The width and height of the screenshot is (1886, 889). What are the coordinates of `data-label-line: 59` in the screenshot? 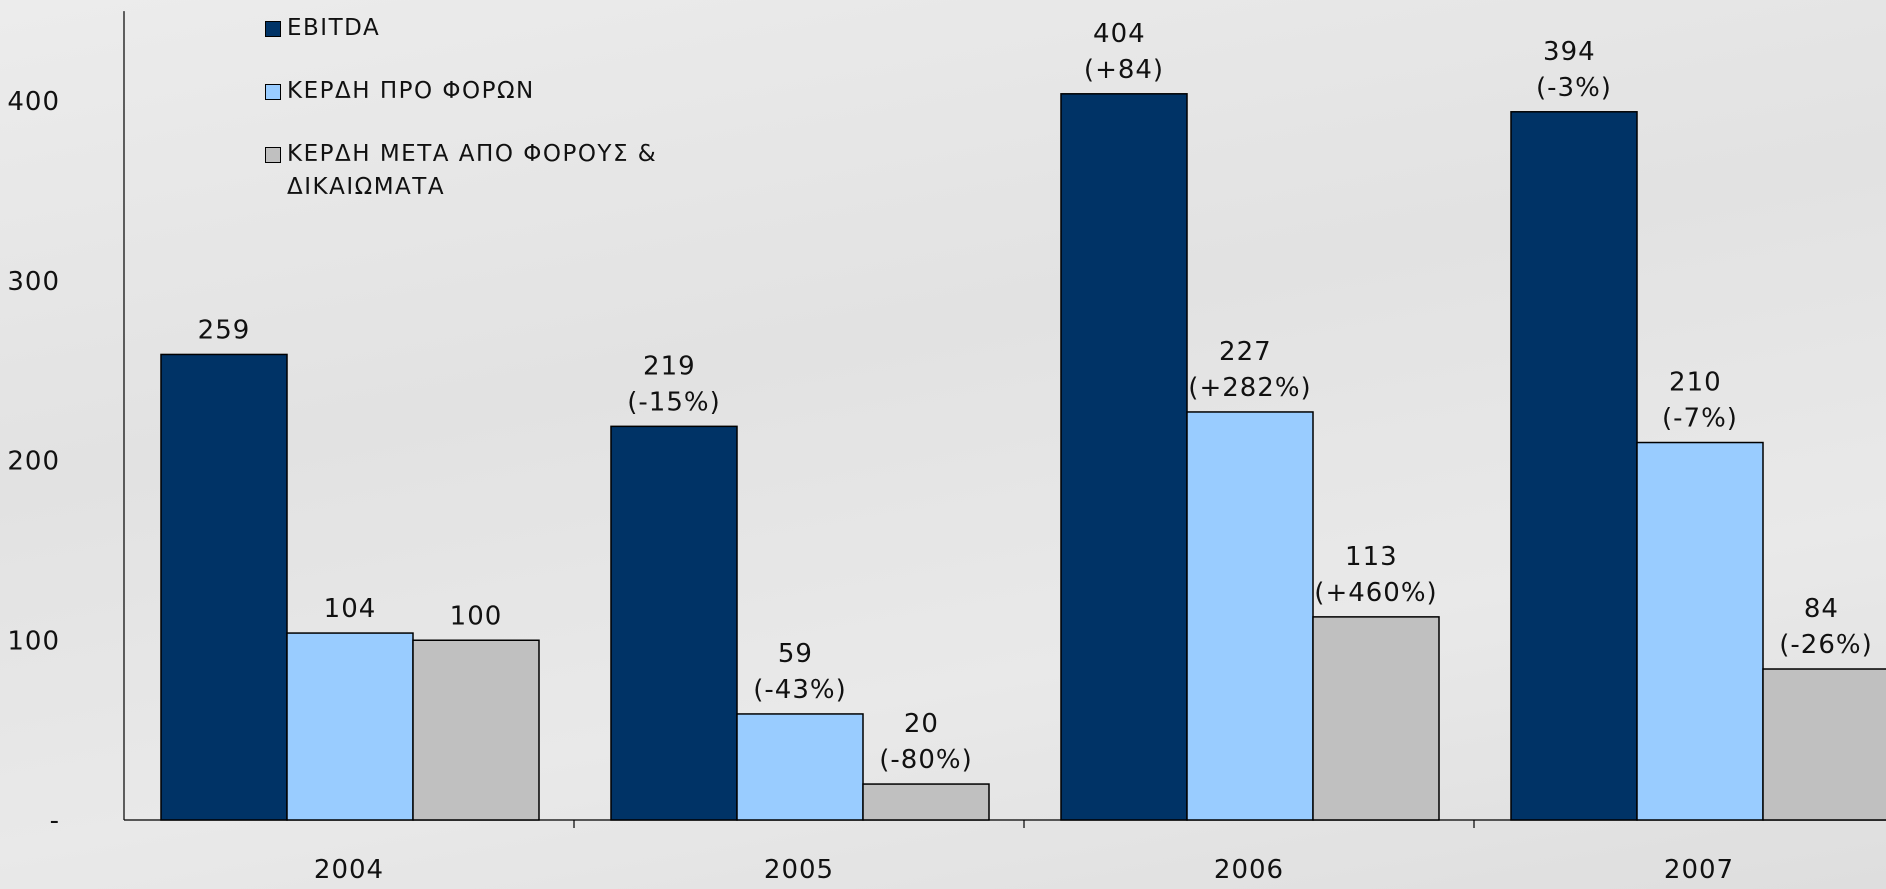 It's located at (800, 654).